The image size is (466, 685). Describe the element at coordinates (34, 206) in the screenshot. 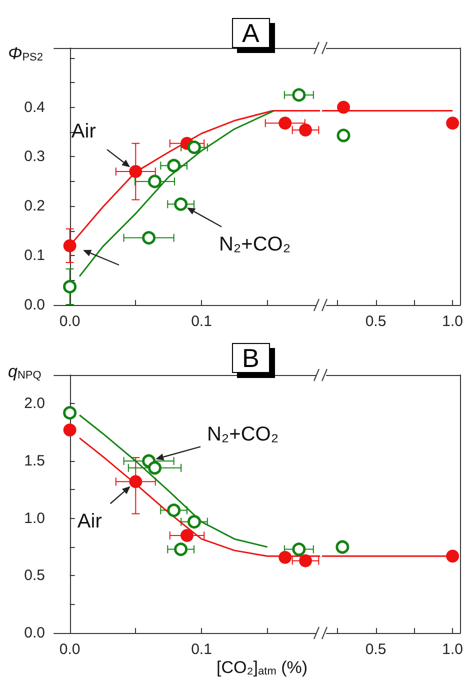

I see `y-tick-label: 0.2` at that location.